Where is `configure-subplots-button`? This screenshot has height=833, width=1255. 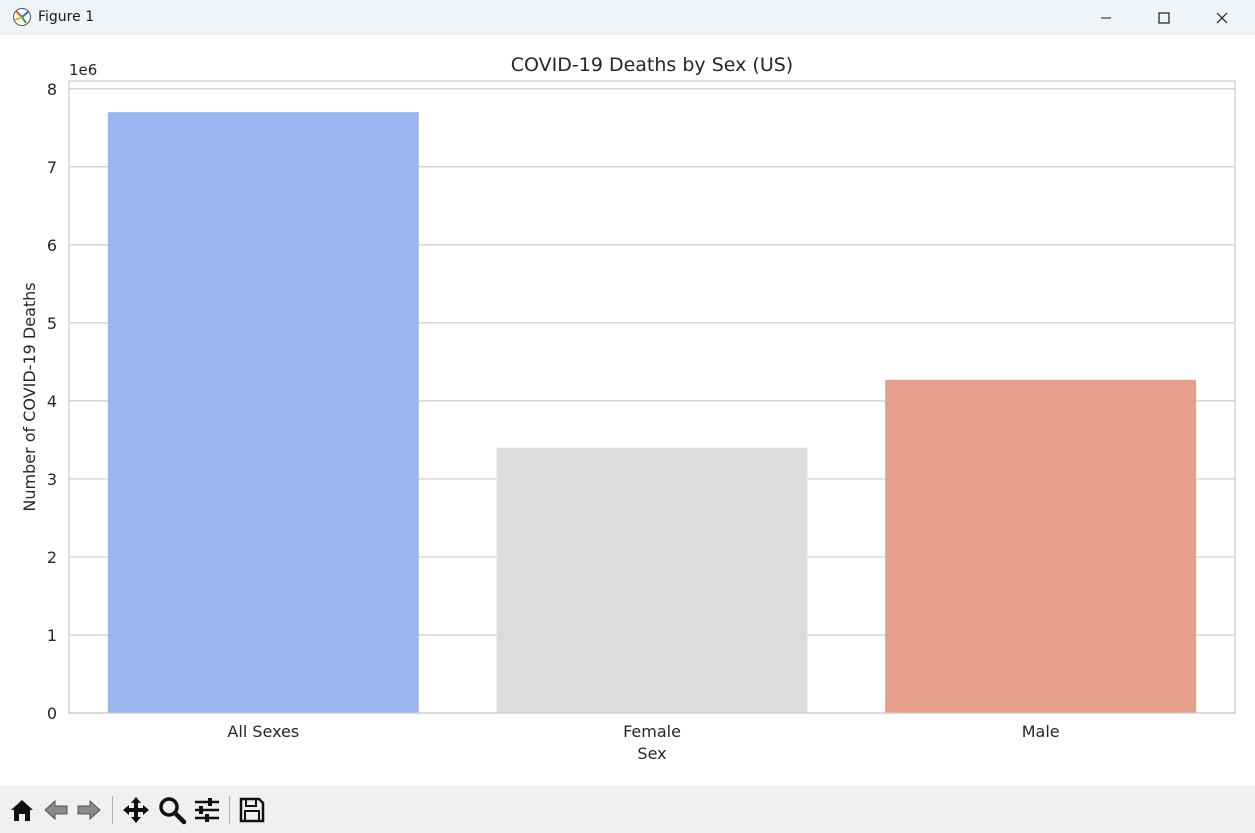
configure-subplots-button is located at coordinates (207, 810).